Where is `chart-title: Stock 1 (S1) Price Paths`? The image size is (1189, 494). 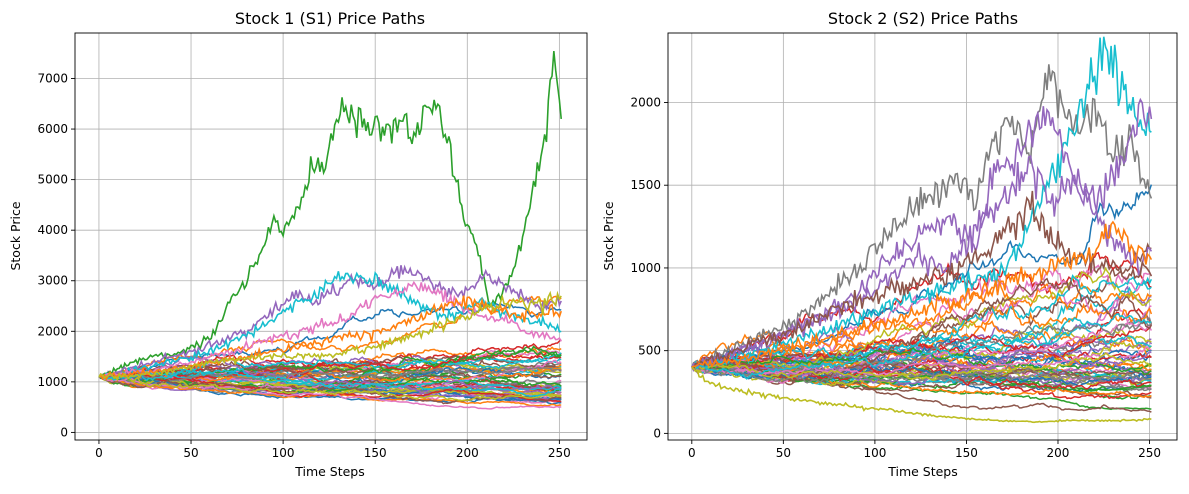 chart-title: Stock 1 (S1) Price Paths is located at coordinates (330, 18).